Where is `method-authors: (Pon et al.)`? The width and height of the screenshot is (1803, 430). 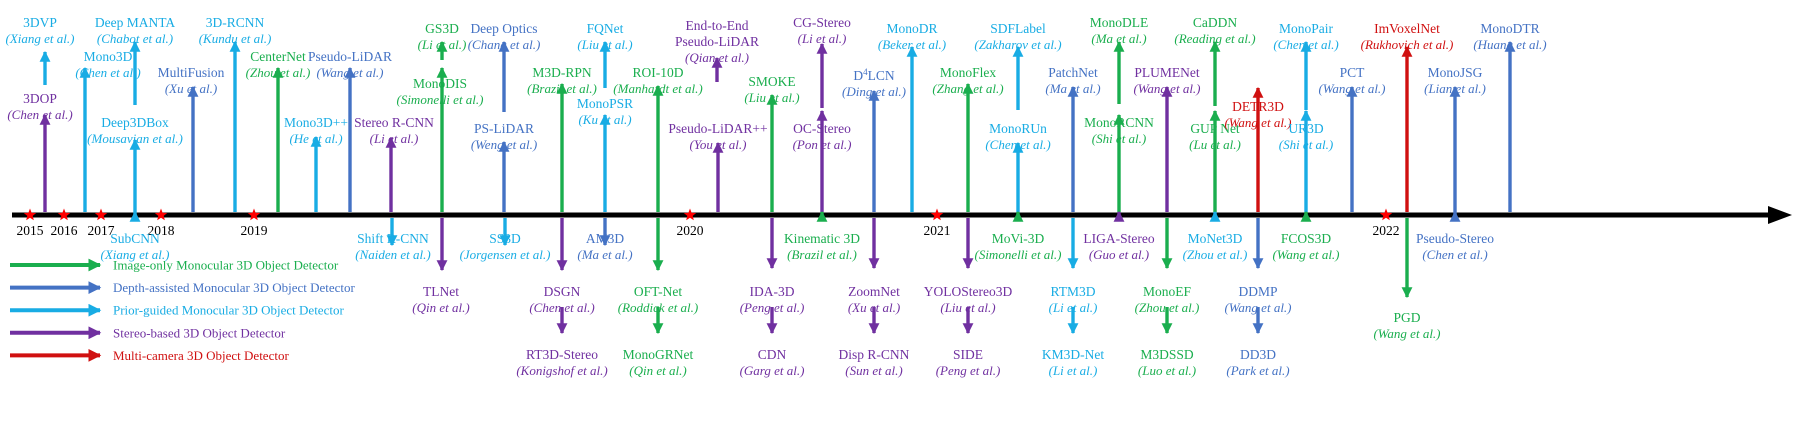 method-authors: (Pon et al.) is located at coordinates (822, 144).